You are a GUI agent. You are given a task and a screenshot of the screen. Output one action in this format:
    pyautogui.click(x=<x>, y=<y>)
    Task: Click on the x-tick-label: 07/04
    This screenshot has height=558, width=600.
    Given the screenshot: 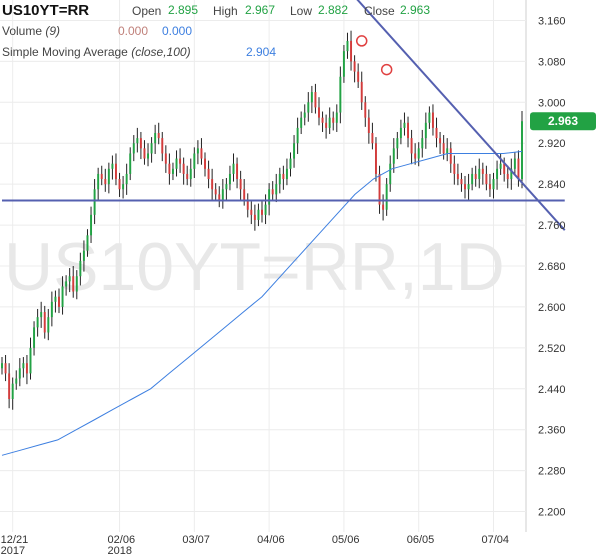 What is the action you would take?
    pyautogui.click(x=496, y=540)
    